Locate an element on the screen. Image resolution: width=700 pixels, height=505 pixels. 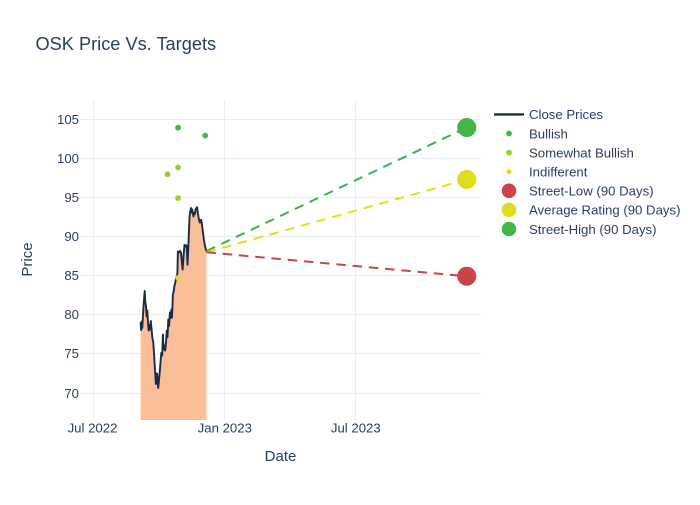
svg-text: Average Rating (90 Days) is located at coordinates (605, 210).